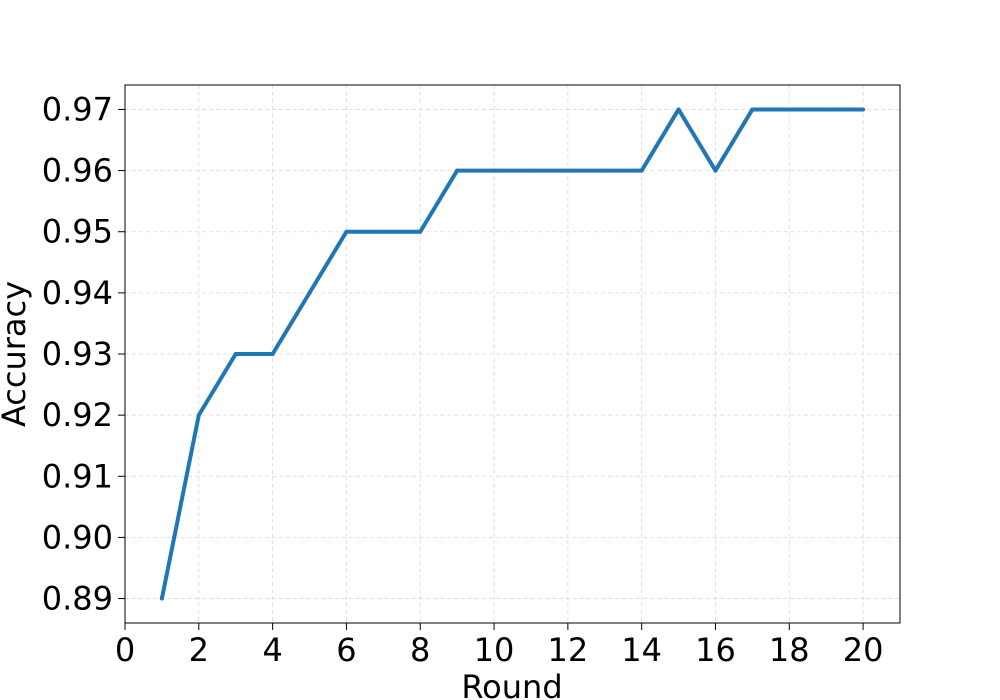 This screenshot has height=700, width=1000. I want to click on y-tick-label: 0.97, so click(77, 109).